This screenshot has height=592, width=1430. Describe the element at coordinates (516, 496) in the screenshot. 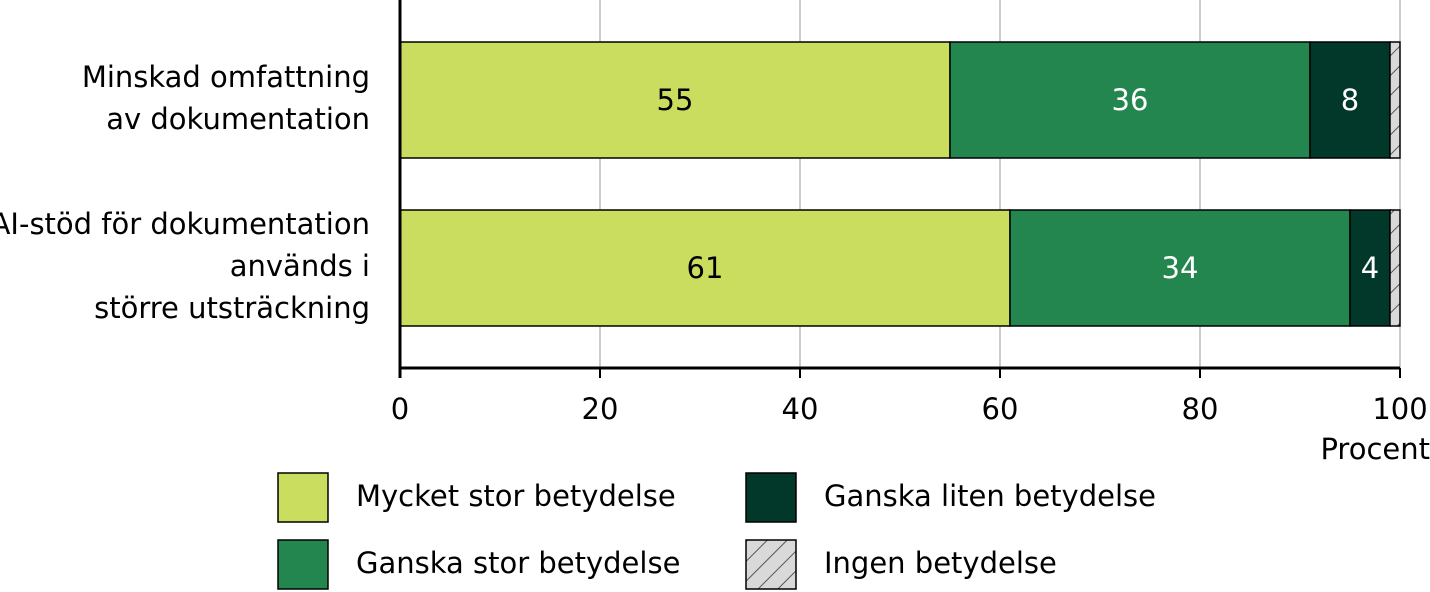

I see `legend-label: Mycket stor betydelse` at that location.